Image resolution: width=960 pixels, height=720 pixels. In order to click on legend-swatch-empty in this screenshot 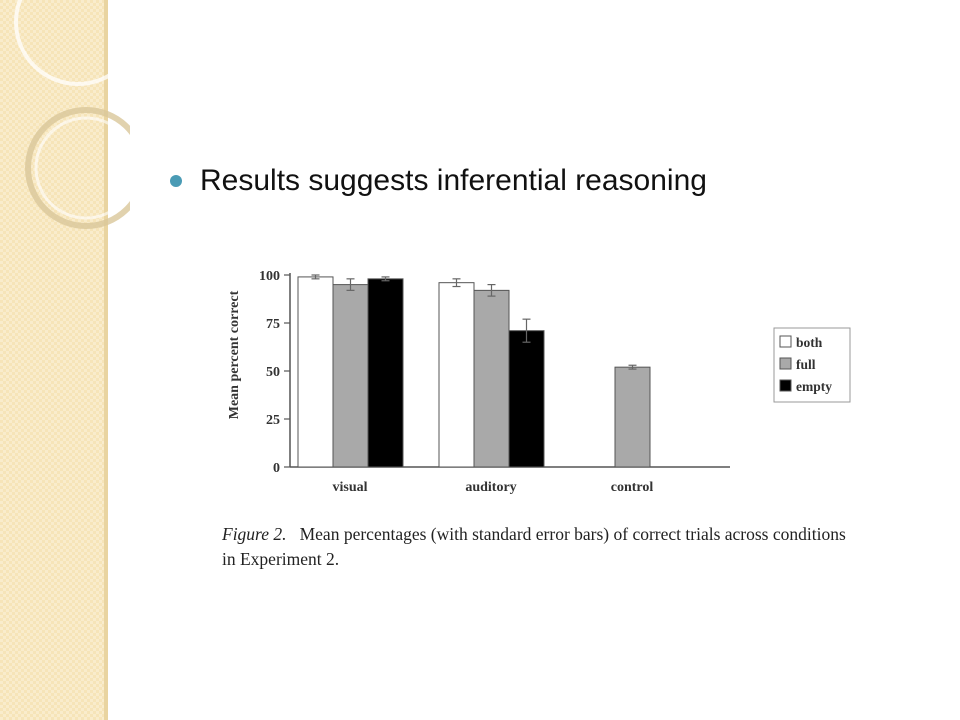, I will do `click(785, 385)`.